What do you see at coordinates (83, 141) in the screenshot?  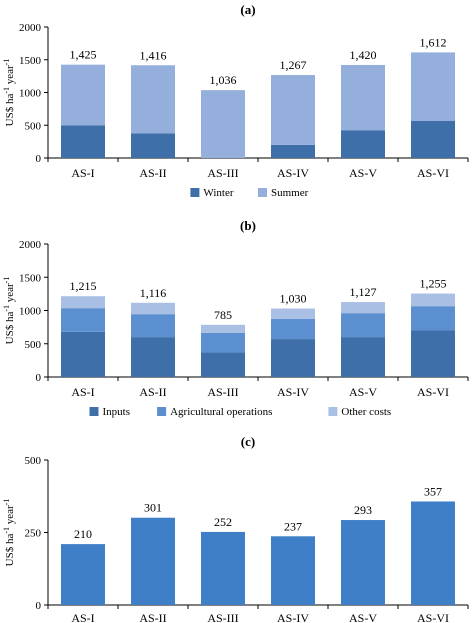 I see `bar-winter-as-i` at bounding box center [83, 141].